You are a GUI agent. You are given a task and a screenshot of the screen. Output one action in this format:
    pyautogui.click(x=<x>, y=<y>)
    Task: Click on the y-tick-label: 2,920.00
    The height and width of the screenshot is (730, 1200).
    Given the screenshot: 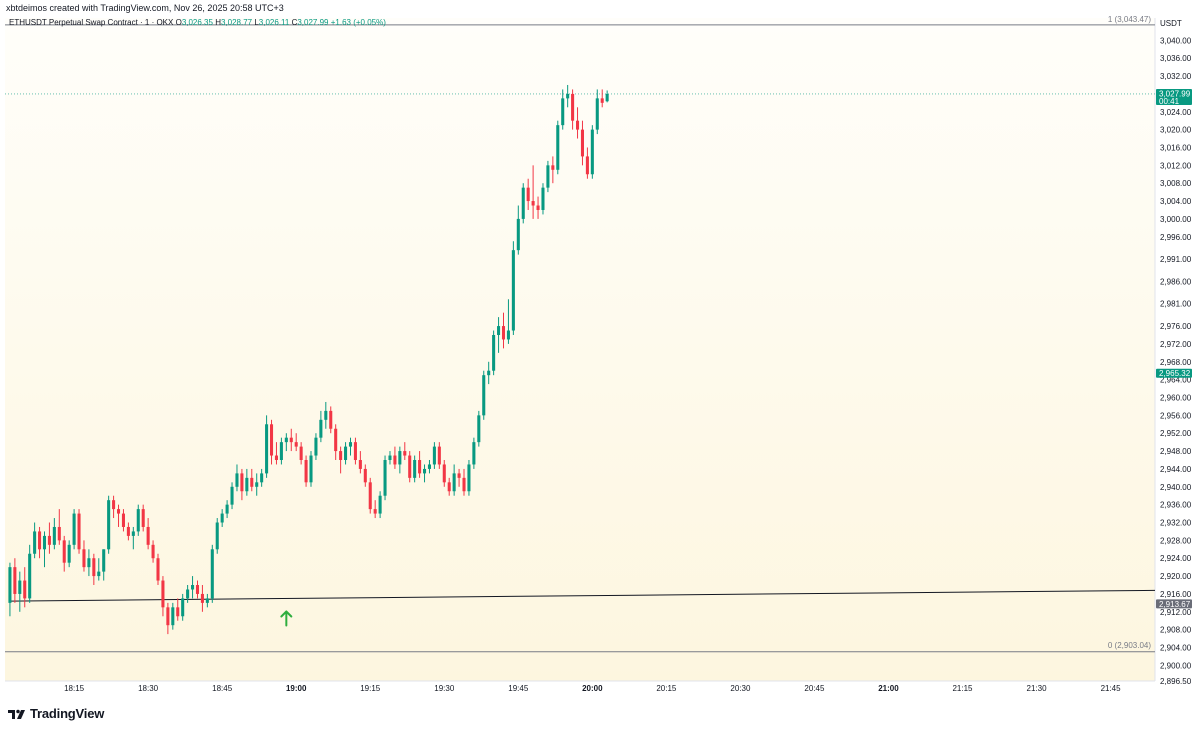 What is the action you would take?
    pyautogui.click(x=1176, y=576)
    